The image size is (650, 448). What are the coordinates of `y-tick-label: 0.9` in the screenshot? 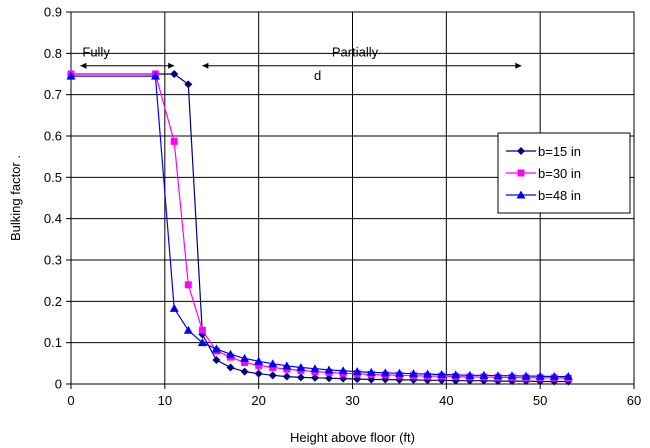 It's located at (53, 12).